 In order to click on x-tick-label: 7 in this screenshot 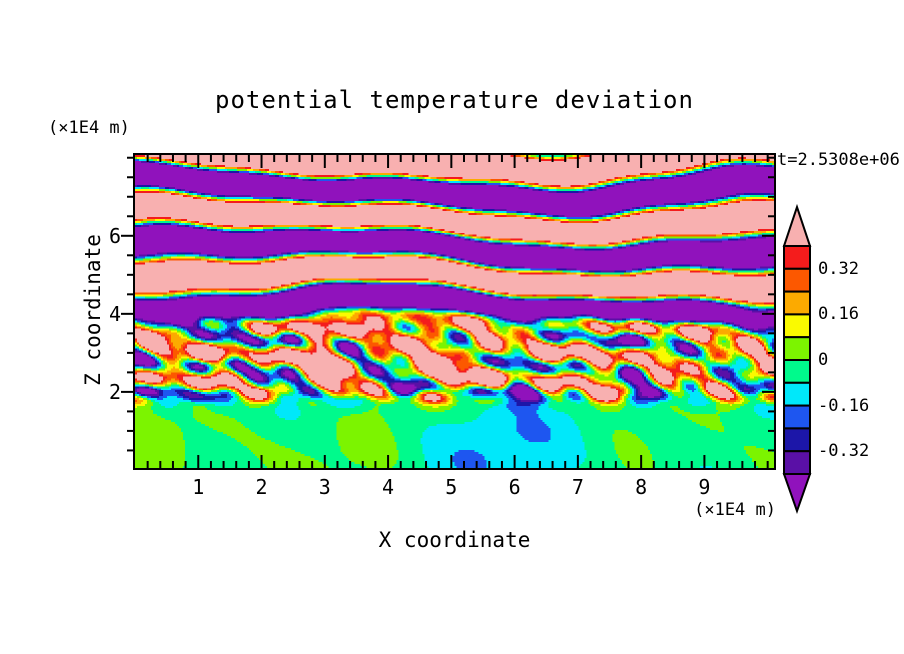, I will do `click(577, 487)`.